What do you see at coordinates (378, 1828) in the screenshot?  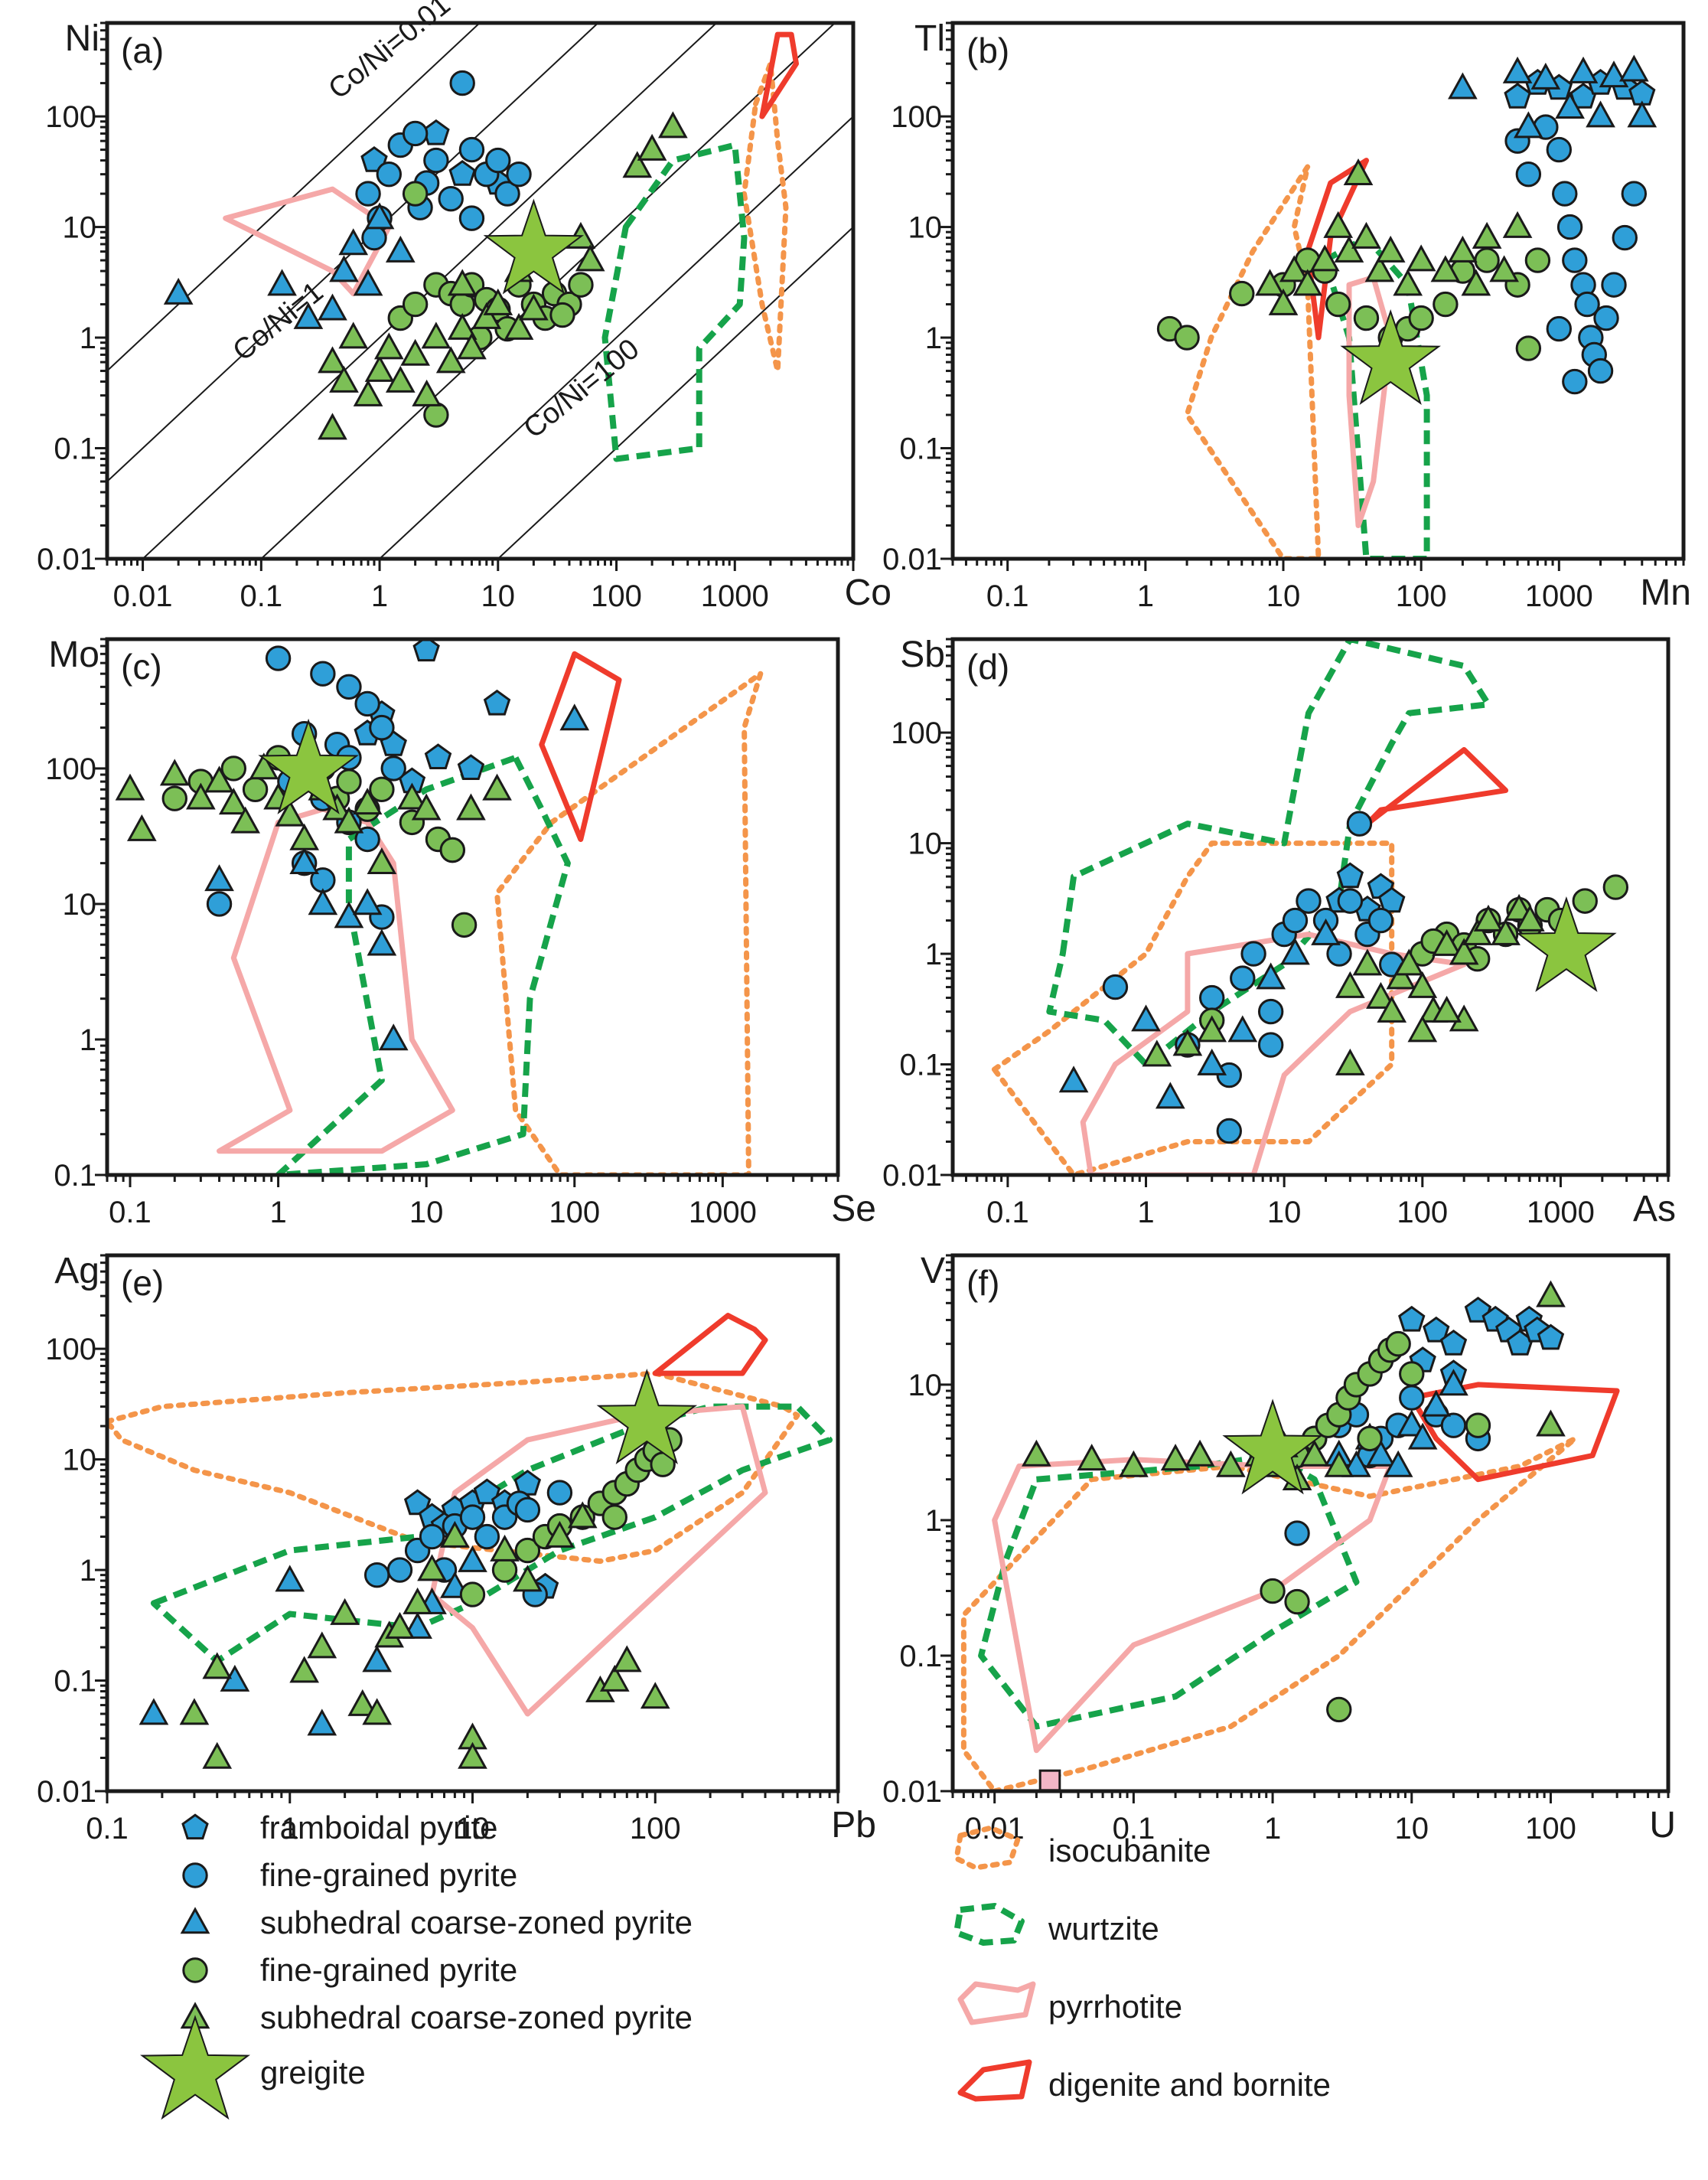 I see `legend-label: framboidal pyrite` at bounding box center [378, 1828].